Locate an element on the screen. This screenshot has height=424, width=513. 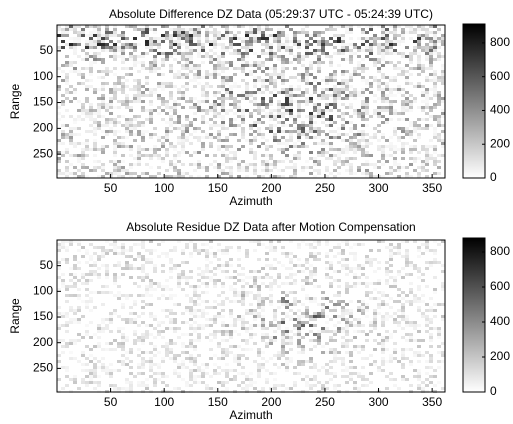
colorbar-tick-label: 200 is located at coordinates (500, 143).